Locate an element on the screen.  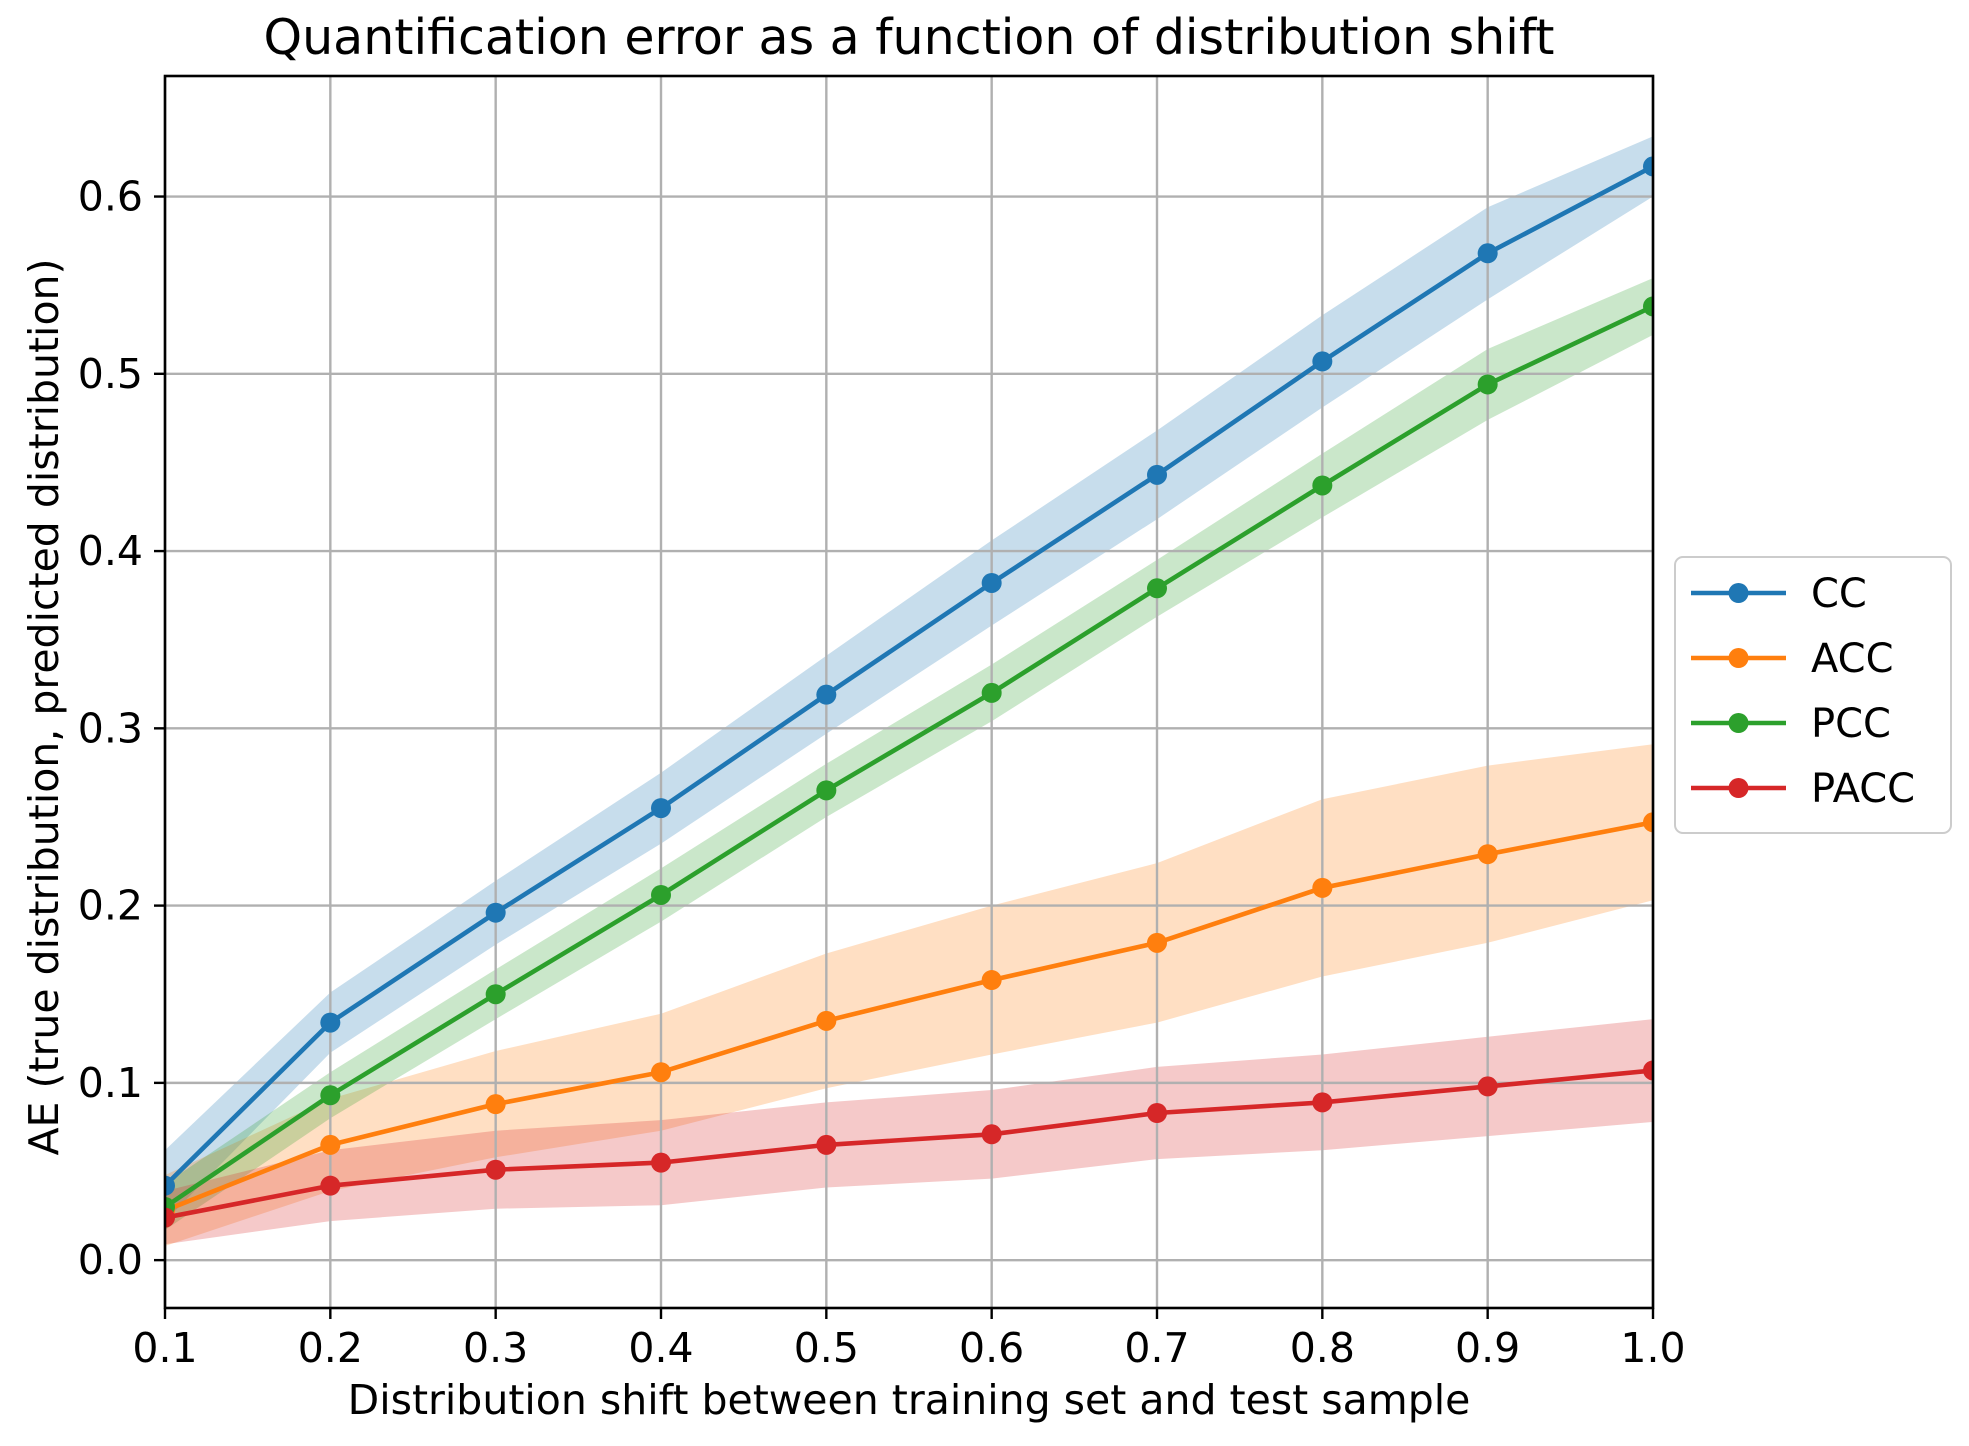
y-tick-label: 0.5 is located at coordinates (110, 374).